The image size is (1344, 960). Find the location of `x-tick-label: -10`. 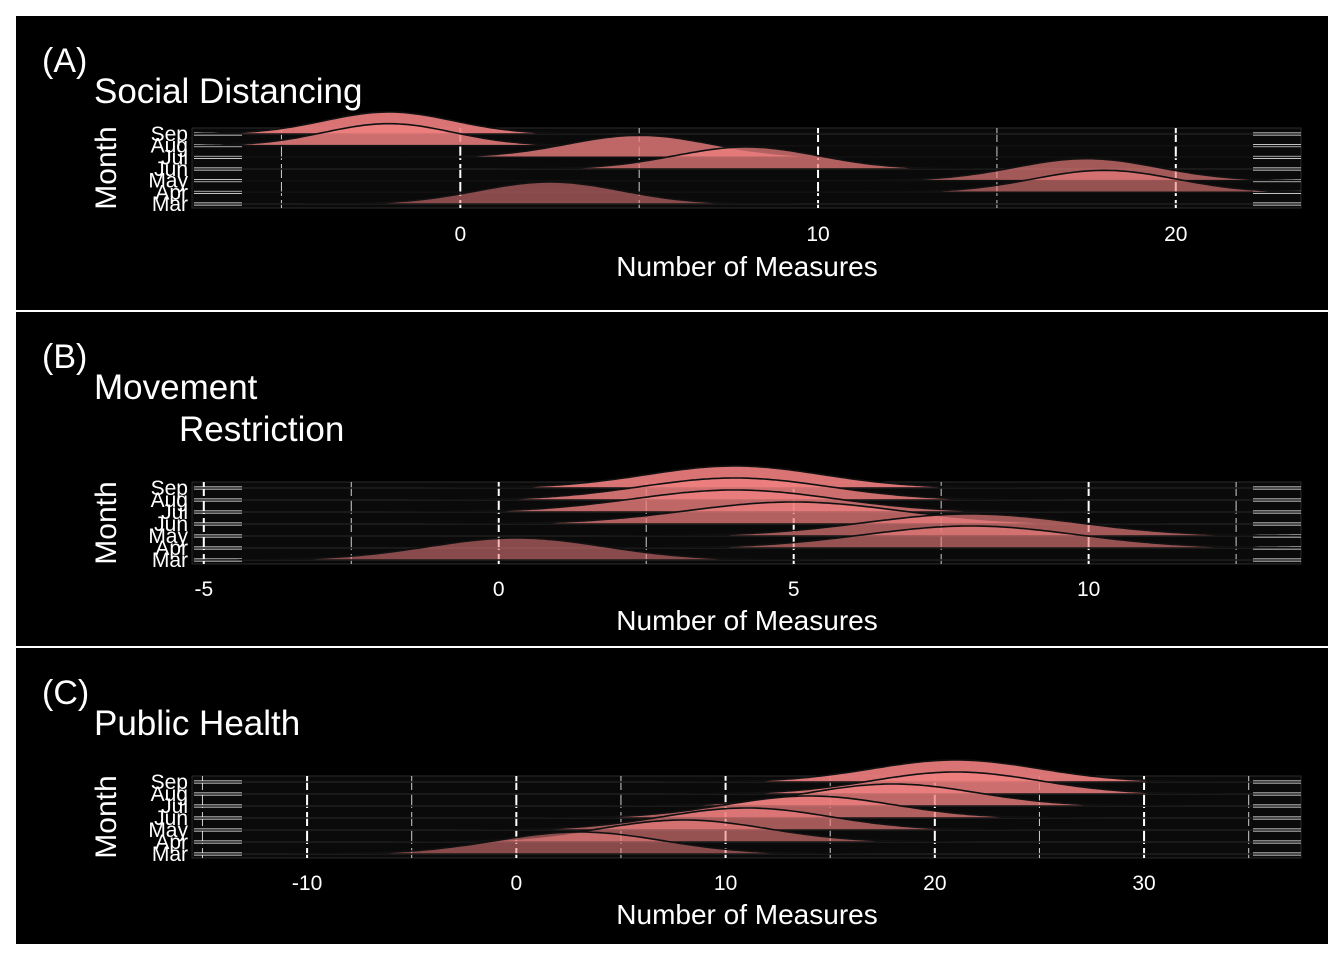

x-tick-label: -10 is located at coordinates (307, 883).